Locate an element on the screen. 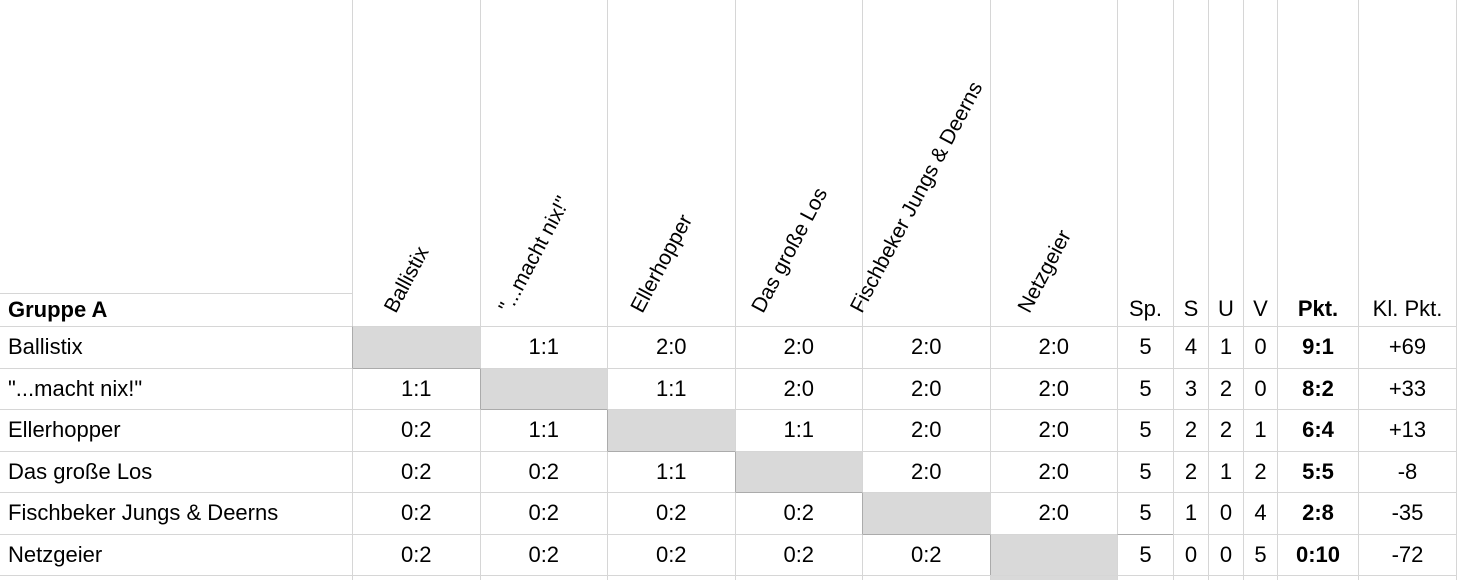 The image size is (1460, 580). team-name-cell: Netzgeier is located at coordinates (176, 554).